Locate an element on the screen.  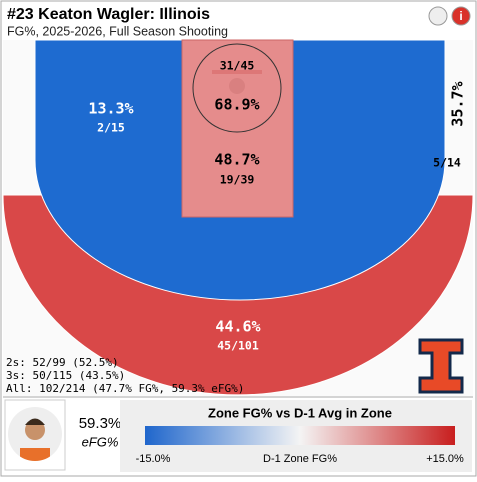
summary-line: 2s: 52/99 (52.5%) is located at coordinates (62, 362).